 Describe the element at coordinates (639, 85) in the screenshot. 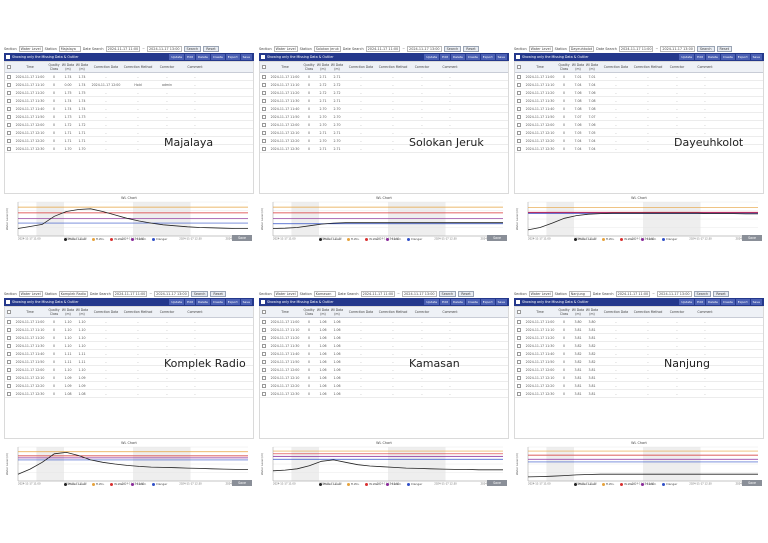

I see `table-row: 2024-11-17 11:10 0 7.04 7.04 - - - -` at that location.